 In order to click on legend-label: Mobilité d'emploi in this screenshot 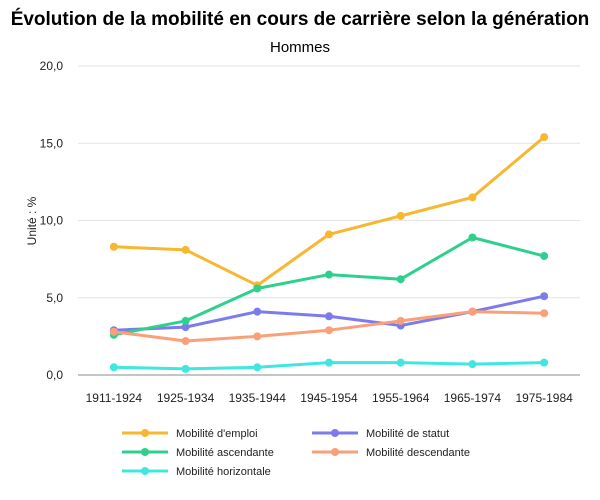, I will do `click(217, 434)`.